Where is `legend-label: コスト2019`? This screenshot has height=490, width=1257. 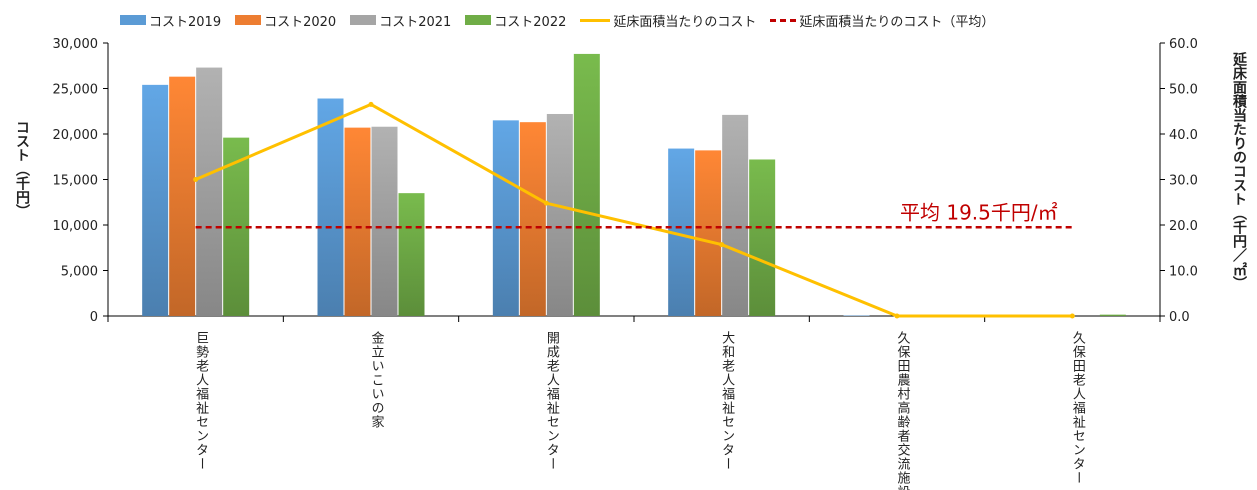
legend-label: コスト2019 is located at coordinates (185, 22).